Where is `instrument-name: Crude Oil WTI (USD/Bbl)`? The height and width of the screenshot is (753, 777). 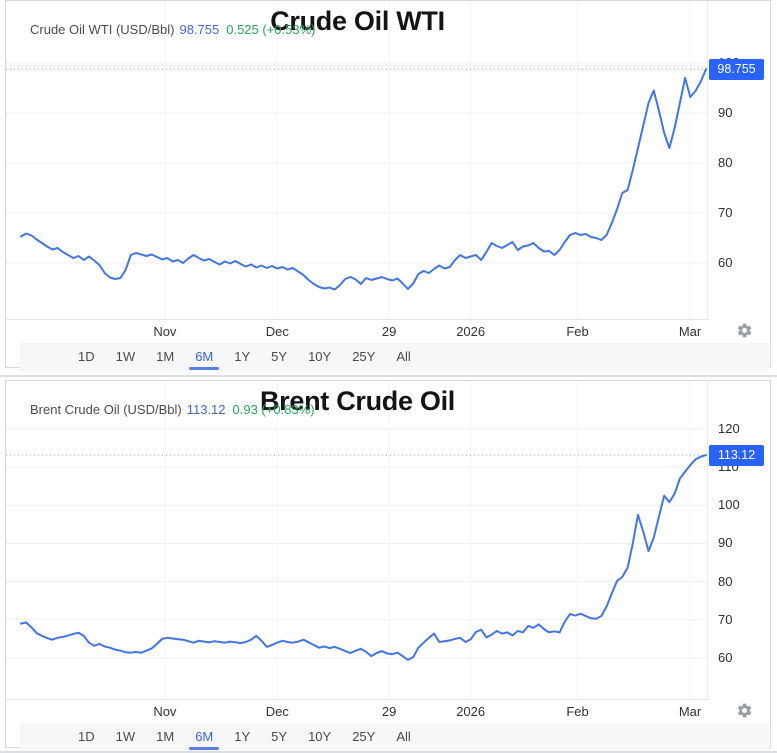
instrument-name: Crude Oil WTI (USD/Bbl) is located at coordinates (102, 29).